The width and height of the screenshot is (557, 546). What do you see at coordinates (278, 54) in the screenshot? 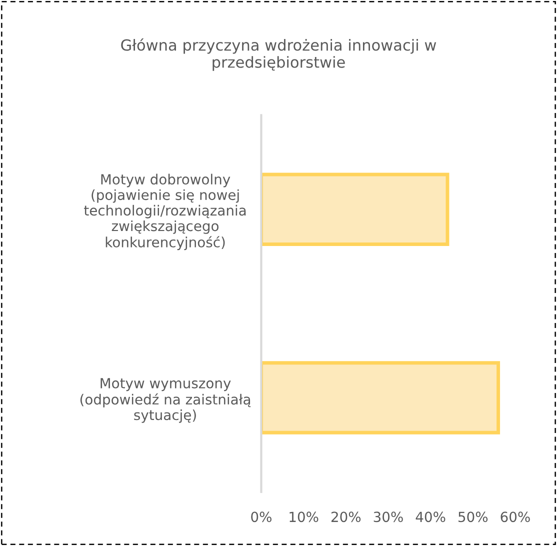
I see `chart-title: Główna przyczyna wdrożenia innowacji w przedsiębiorstwie` at bounding box center [278, 54].